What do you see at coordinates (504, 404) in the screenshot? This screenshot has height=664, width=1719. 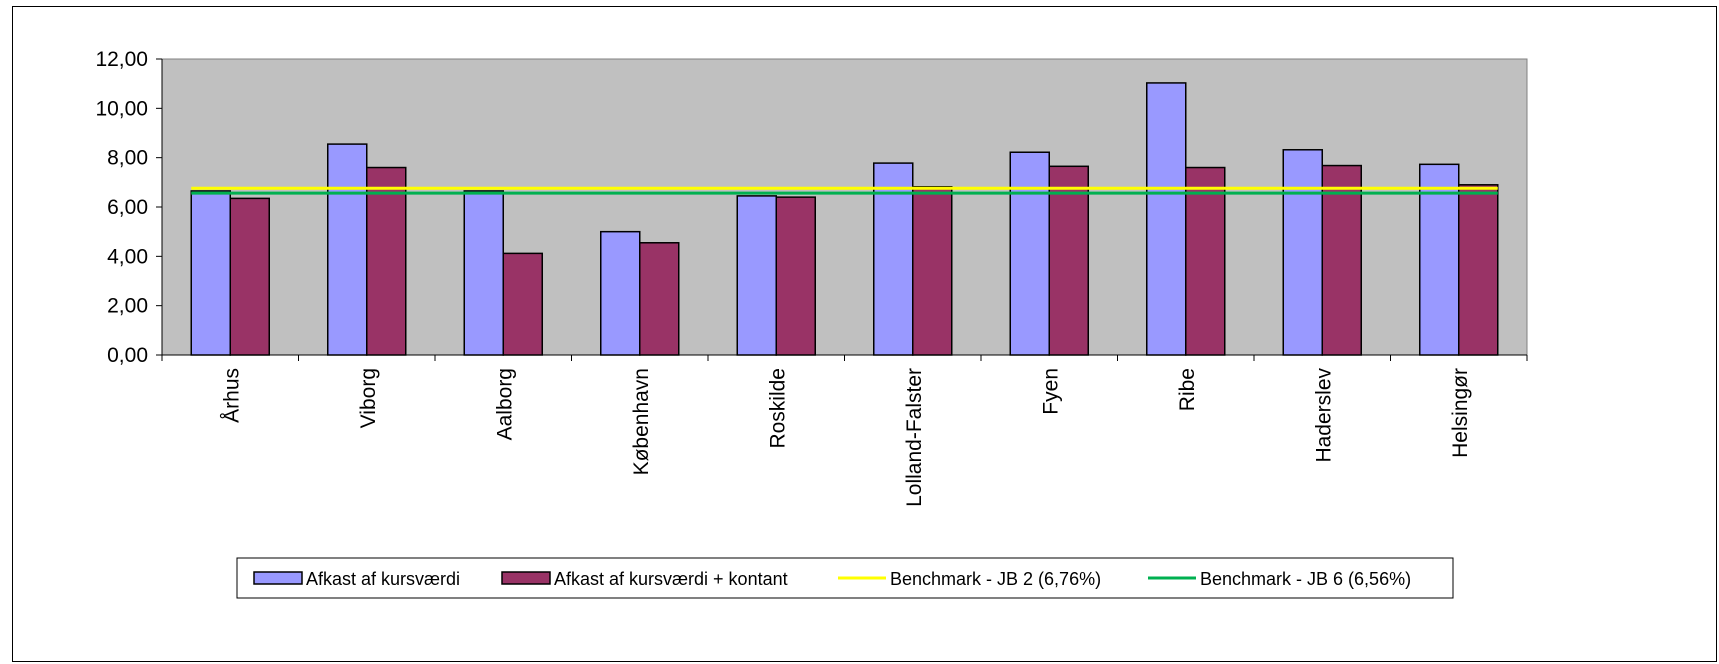 I see `x-category-label: Aalborg` at bounding box center [504, 404].